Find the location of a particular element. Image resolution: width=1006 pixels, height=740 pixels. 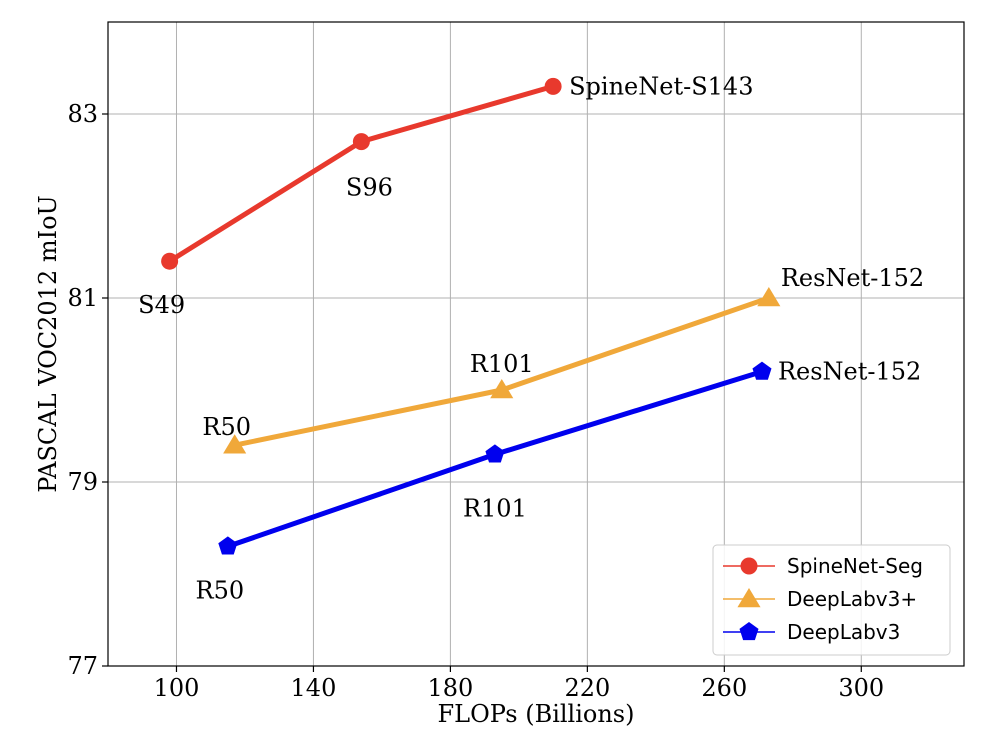

x-tick-label: 300 is located at coordinates (861, 688).